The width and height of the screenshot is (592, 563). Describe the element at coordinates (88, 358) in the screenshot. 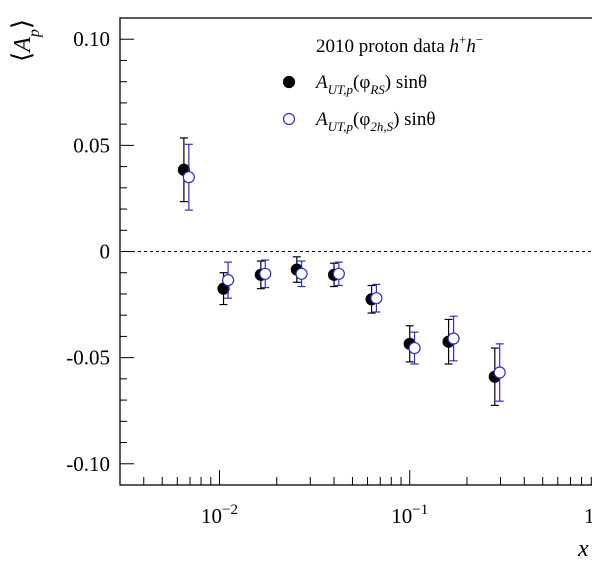

I see `y-tick-label: -0.05` at that location.